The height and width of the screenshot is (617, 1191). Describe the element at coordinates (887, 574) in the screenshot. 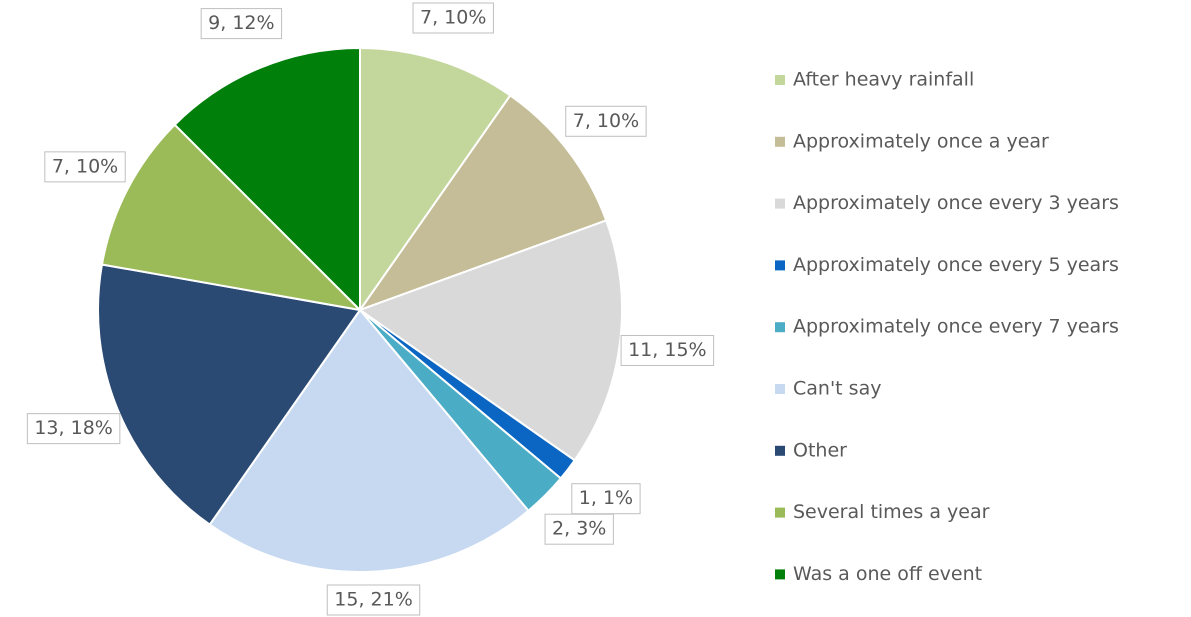

I see `legend-label: Was a one off event` at that location.